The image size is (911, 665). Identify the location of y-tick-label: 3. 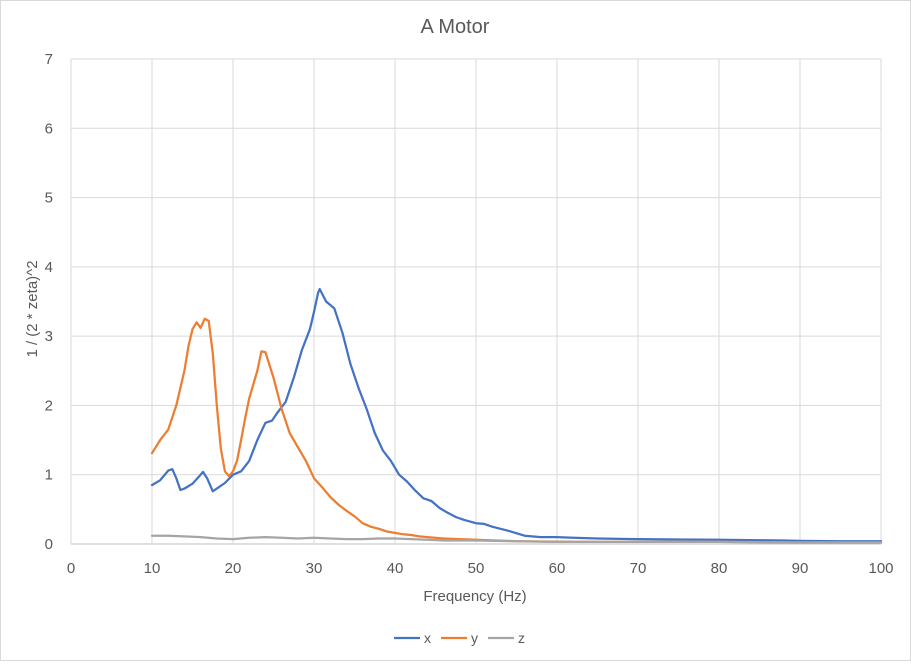
(49, 336).